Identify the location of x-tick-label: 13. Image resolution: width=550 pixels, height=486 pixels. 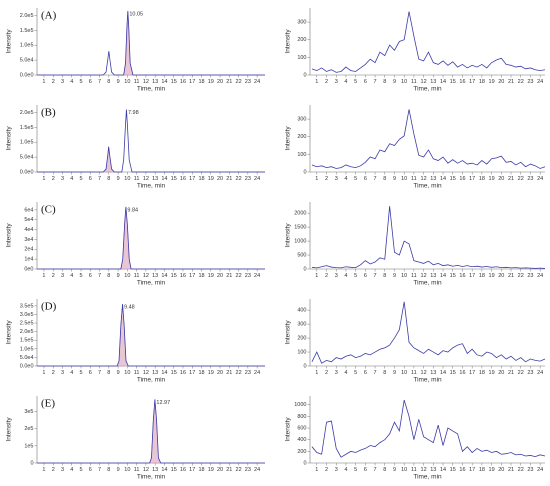
(155, 179).